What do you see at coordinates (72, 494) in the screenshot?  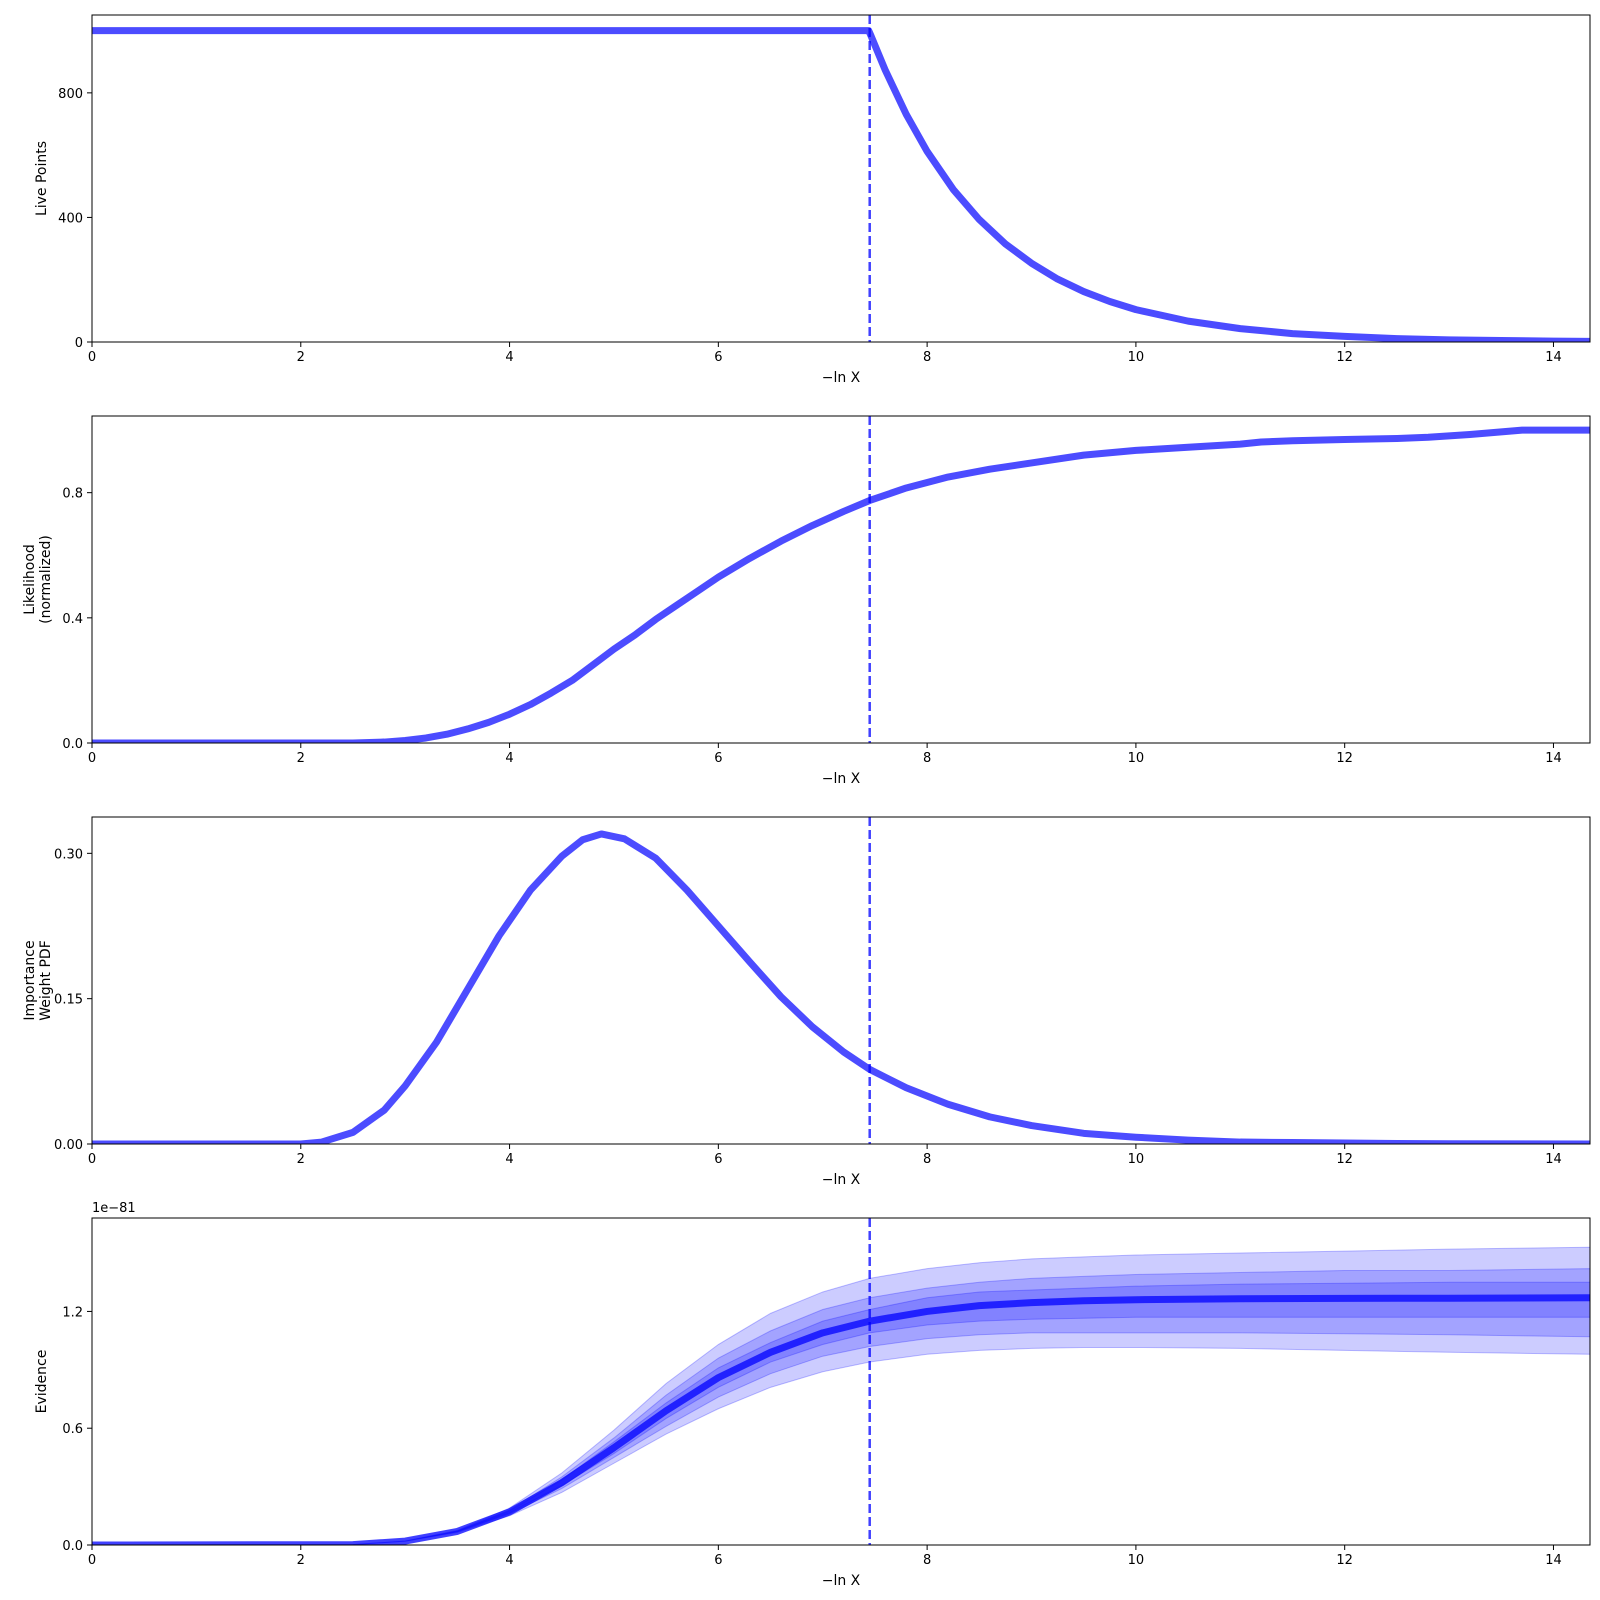 I see `y-tick-label: 0.8` at bounding box center [72, 494].